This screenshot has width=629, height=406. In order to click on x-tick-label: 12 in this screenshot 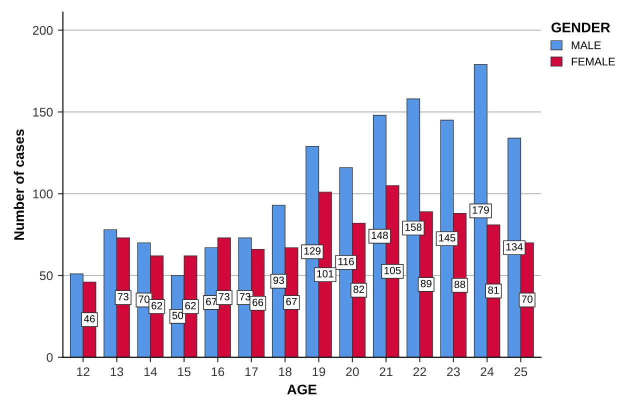, I will do `click(83, 371)`.